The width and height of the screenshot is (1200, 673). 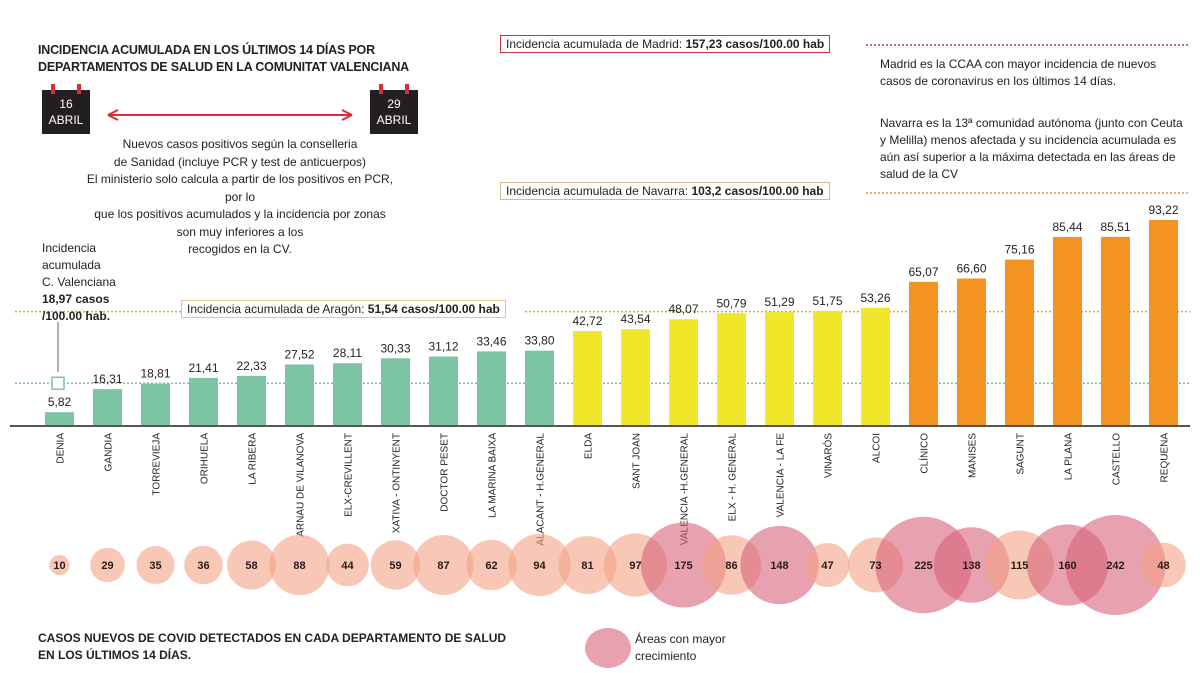 What do you see at coordinates (71, 265) in the screenshot?
I see `cv-line: acumulada` at bounding box center [71, 265].